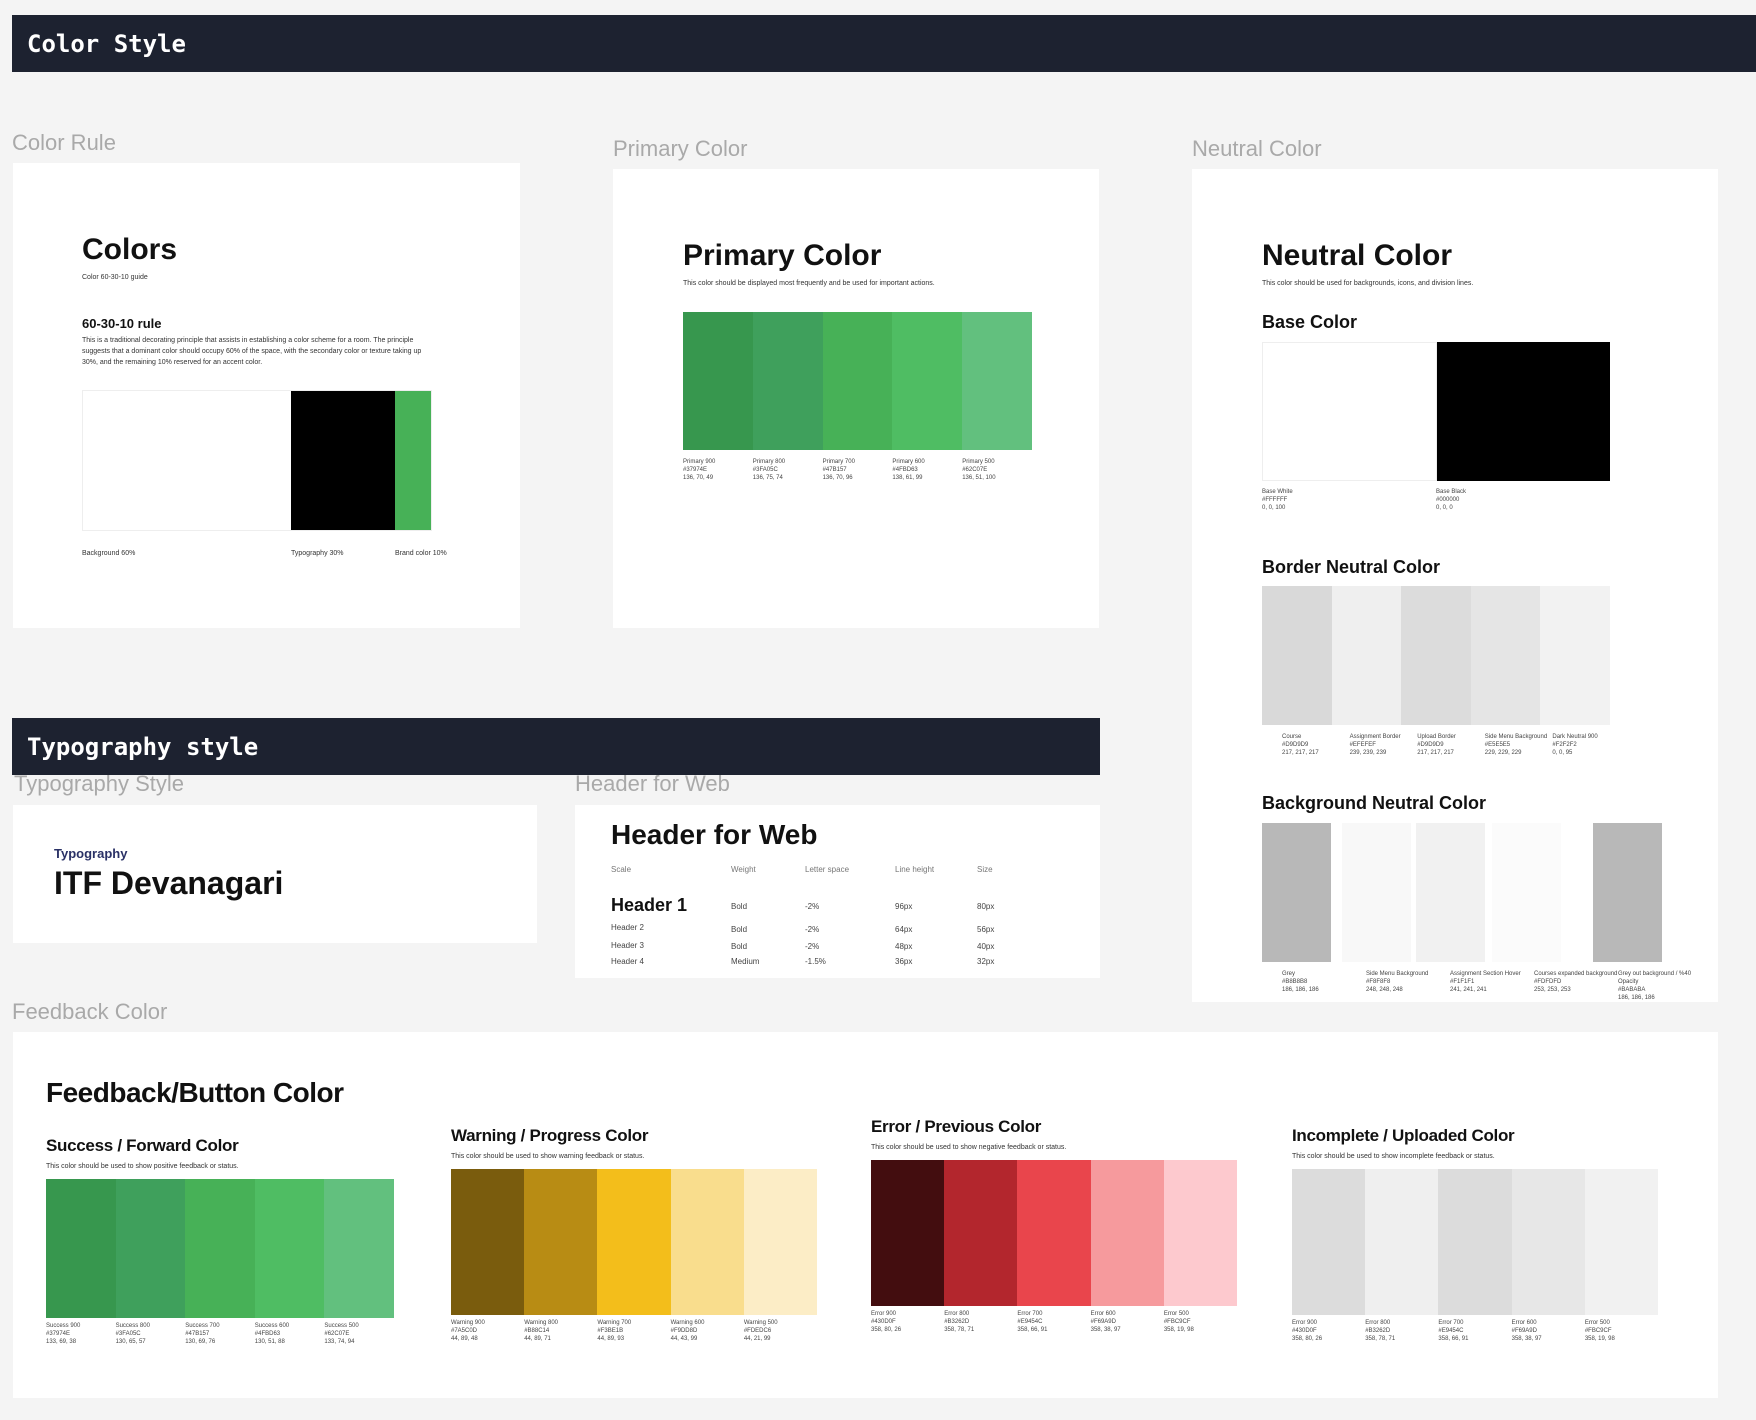  What do you see at coordinates (1474, 1329) in the screenshot?
I see `swatch-caption: Error 700 #E9454C 358, 66, 91` at bounding box center [1474, 1329].